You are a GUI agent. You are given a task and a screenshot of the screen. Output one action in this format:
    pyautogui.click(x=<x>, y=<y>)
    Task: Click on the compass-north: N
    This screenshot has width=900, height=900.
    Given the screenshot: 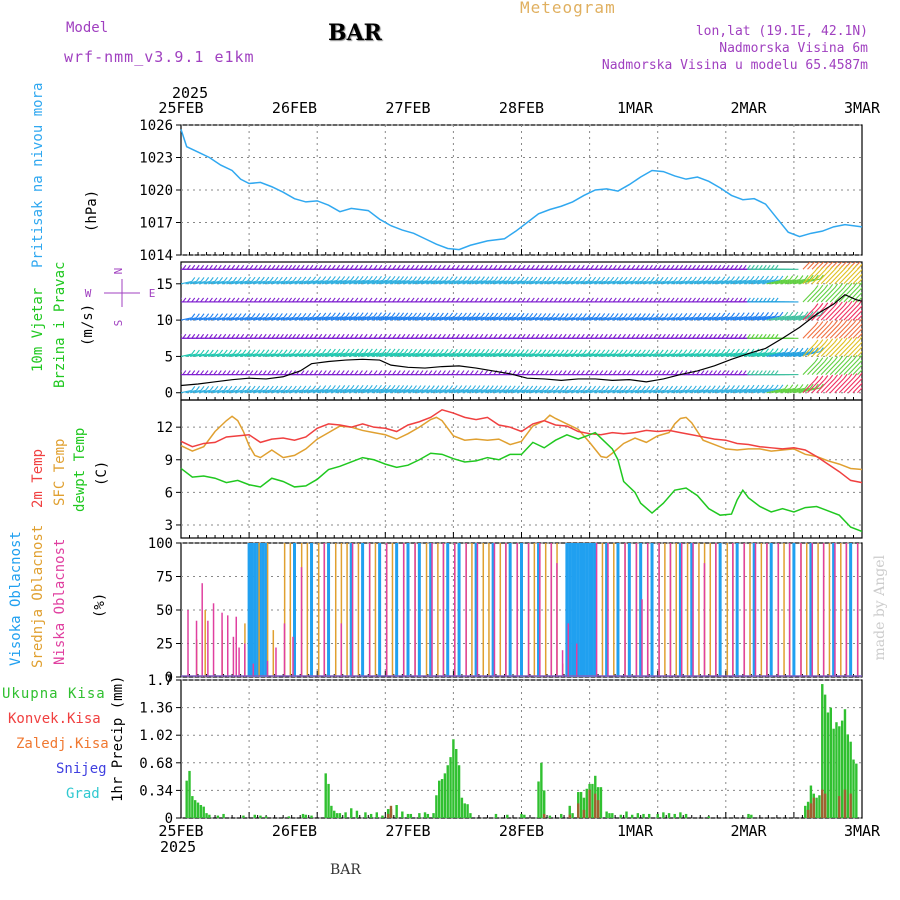 What is the action you would take?
    pyautogui.click(x=118, y=271)
    